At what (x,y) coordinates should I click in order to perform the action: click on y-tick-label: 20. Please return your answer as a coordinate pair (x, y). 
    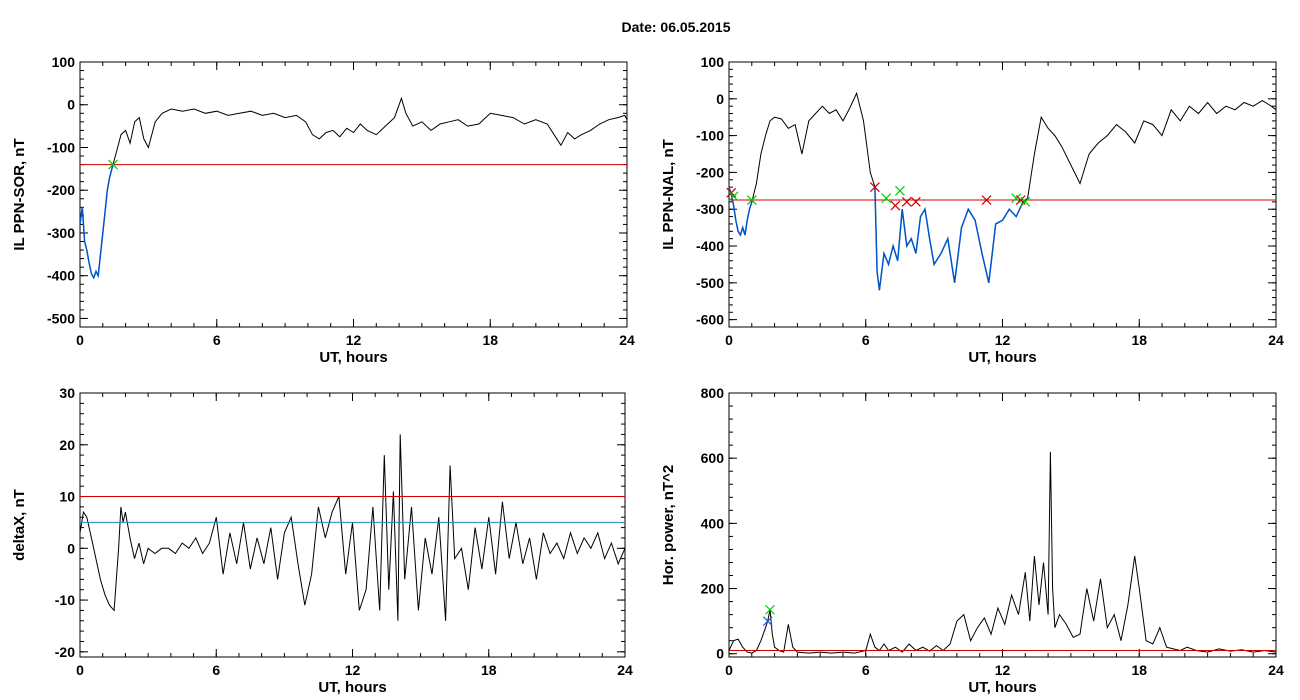
    Looking at the image, I should click on (67, 445).